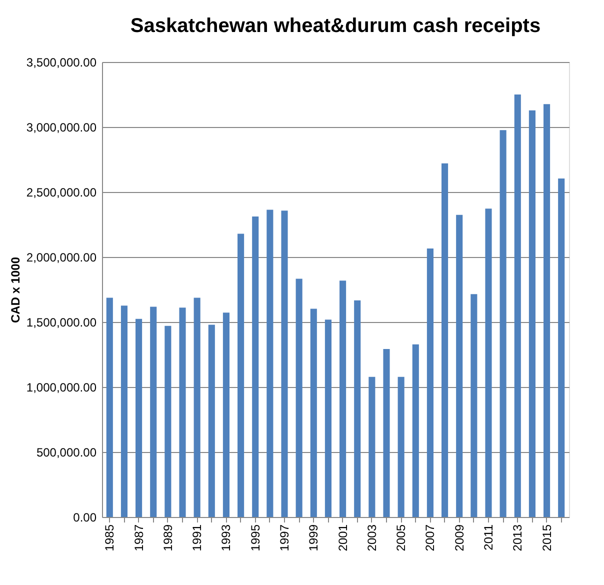 The image size is (604, 585). I want to click on x-tick-label: 1999, so click(313, 538).